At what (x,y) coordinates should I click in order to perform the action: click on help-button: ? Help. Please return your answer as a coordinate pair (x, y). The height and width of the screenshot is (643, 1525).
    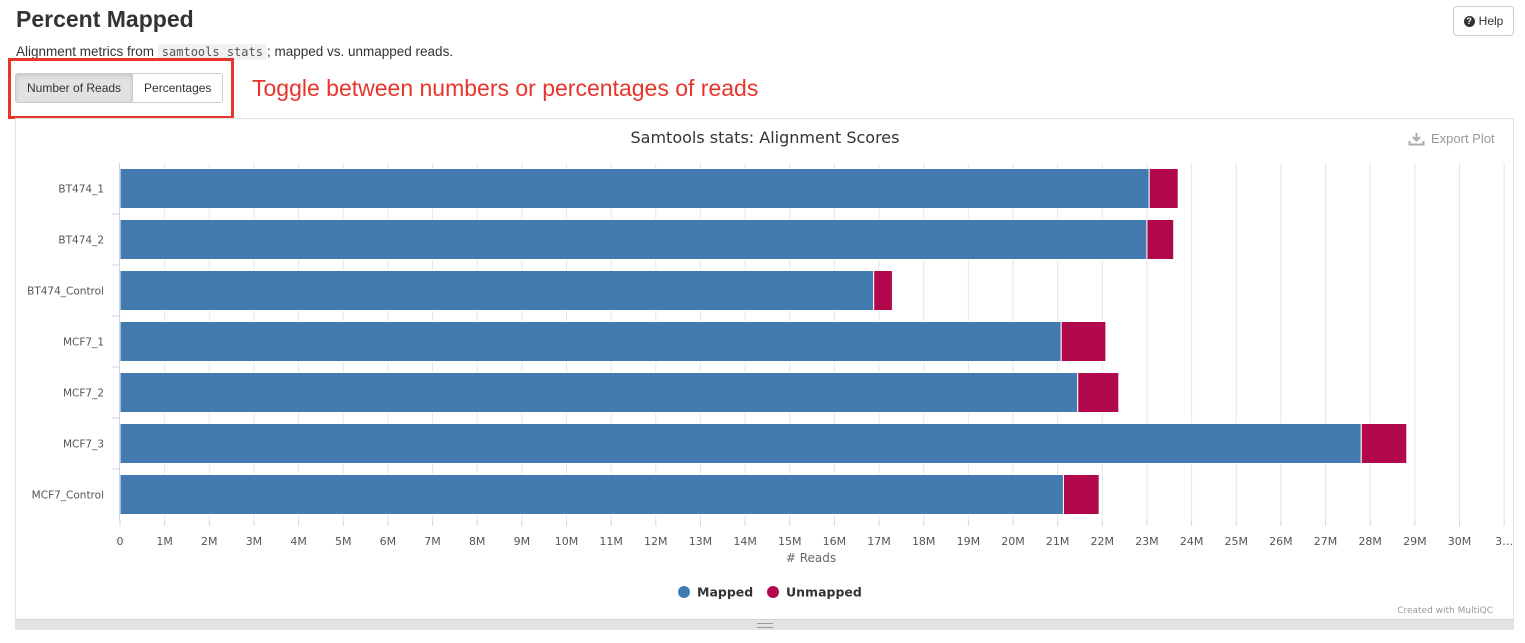
    Looking at the image, I should click on (1483, 21).